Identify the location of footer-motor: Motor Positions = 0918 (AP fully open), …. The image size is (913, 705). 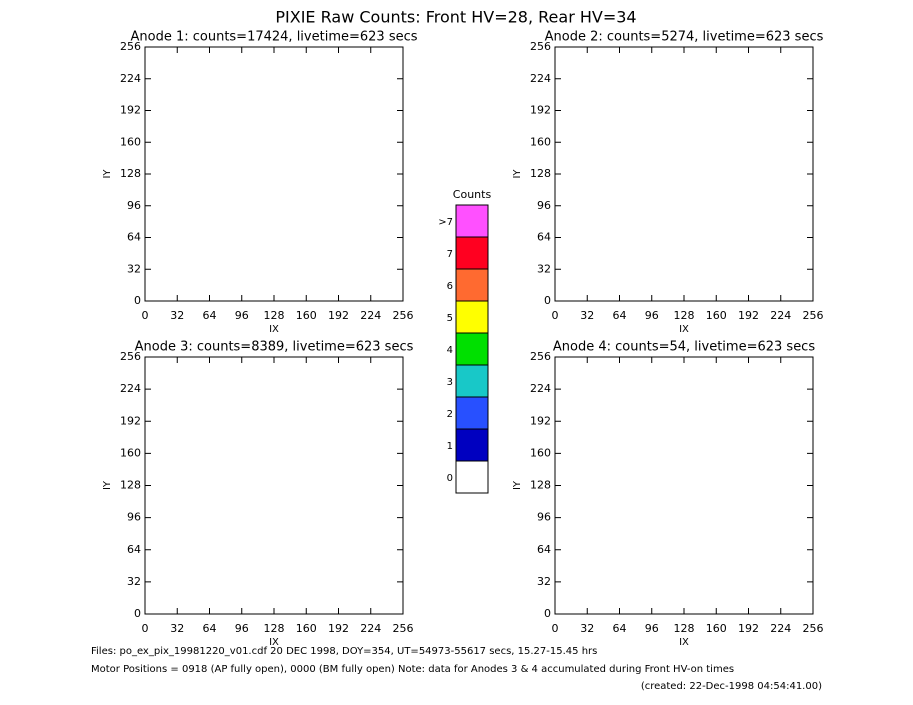
(412, 669).